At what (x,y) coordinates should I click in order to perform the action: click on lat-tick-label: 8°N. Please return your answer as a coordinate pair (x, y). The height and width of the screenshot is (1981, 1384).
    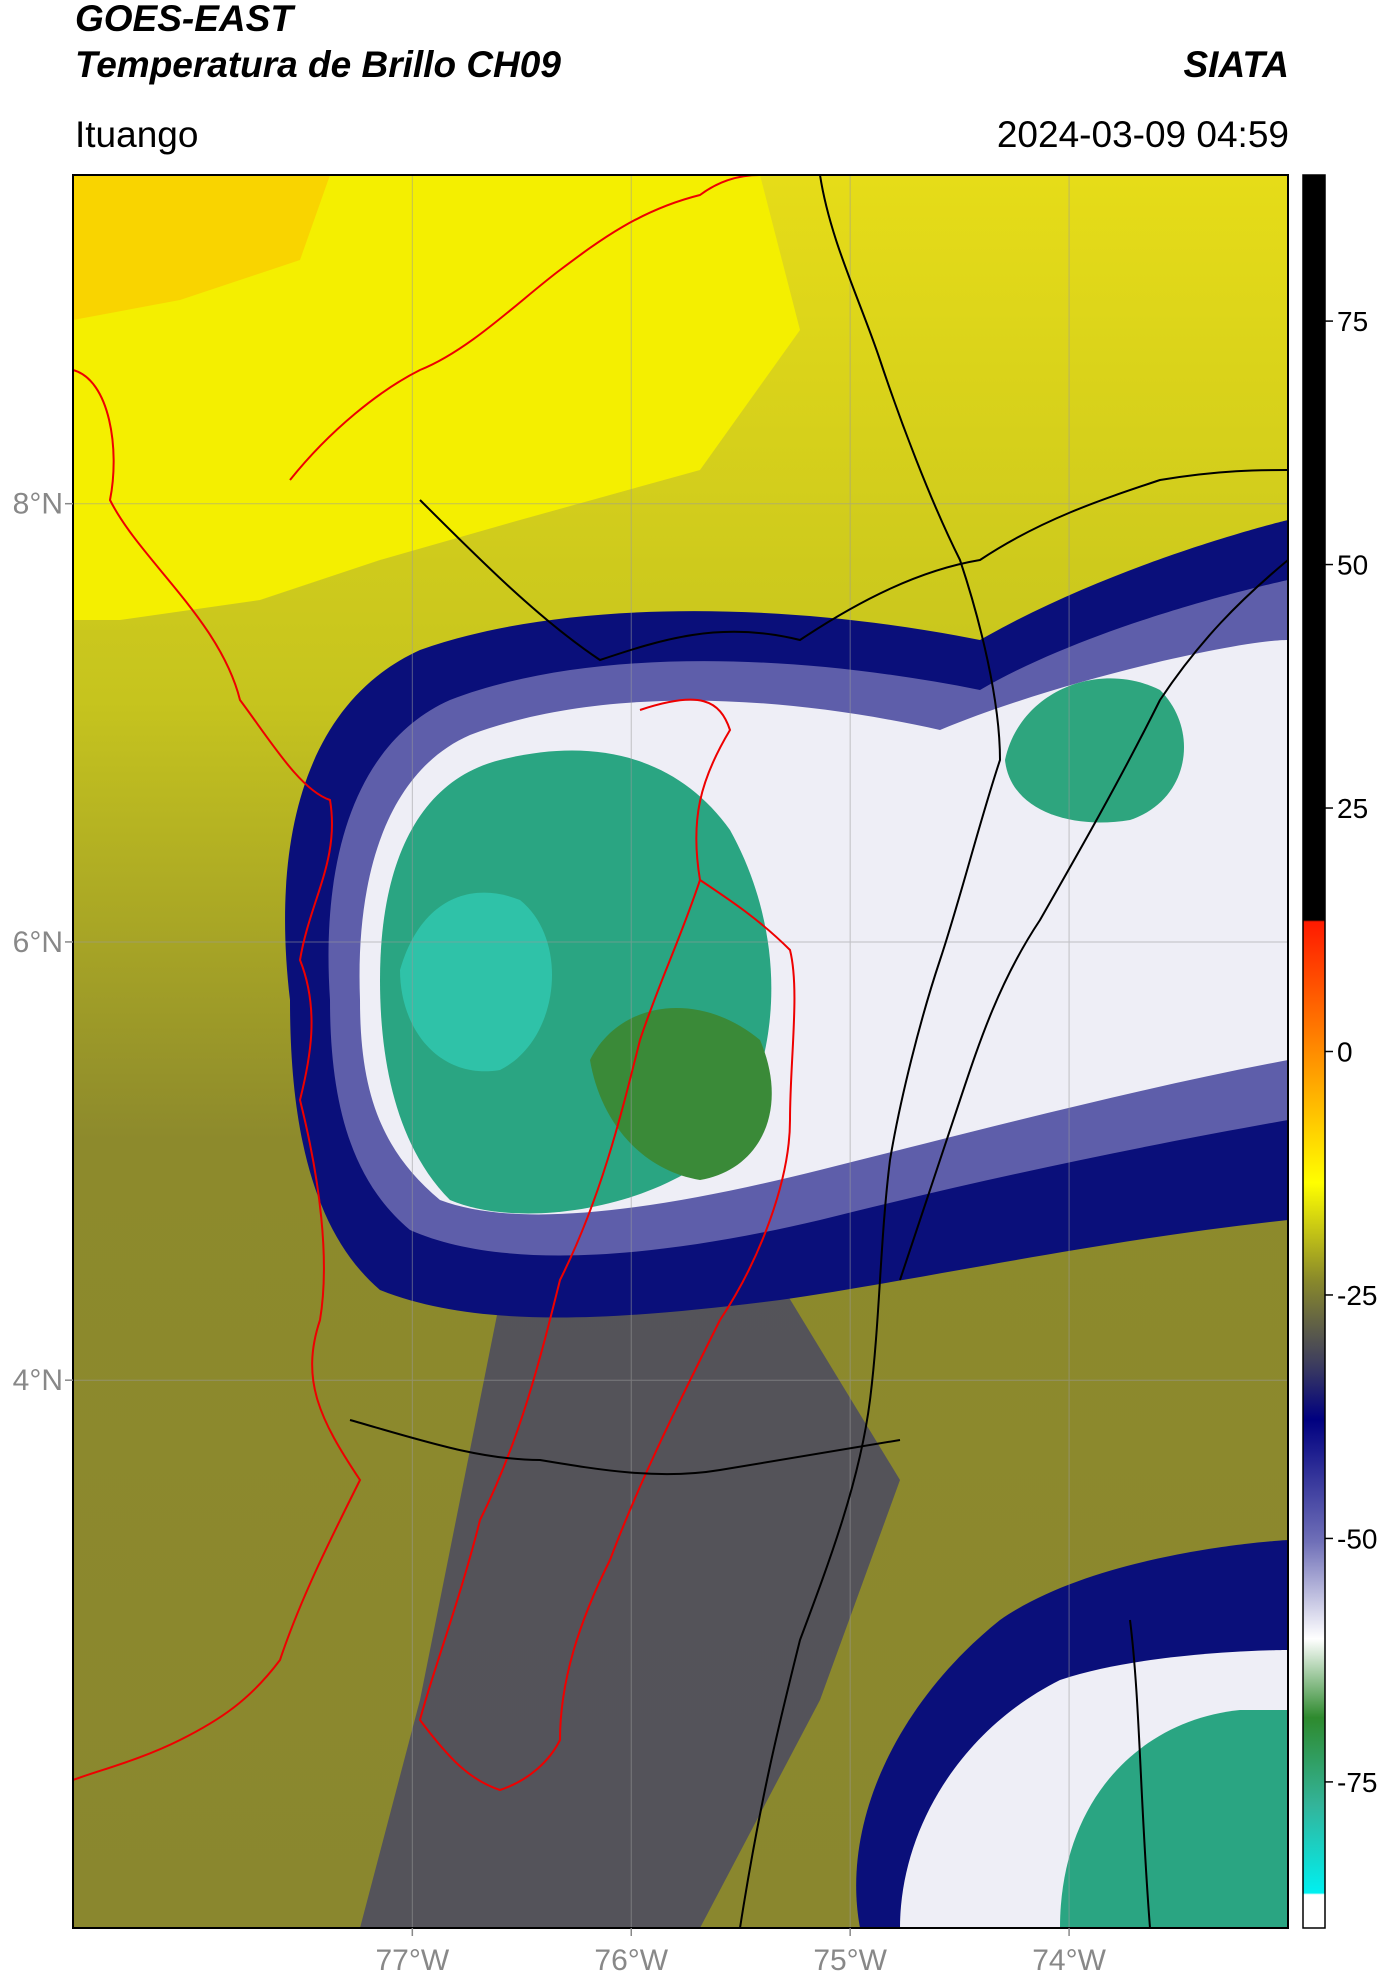
    Looking at the image, I should click on (38, 504).